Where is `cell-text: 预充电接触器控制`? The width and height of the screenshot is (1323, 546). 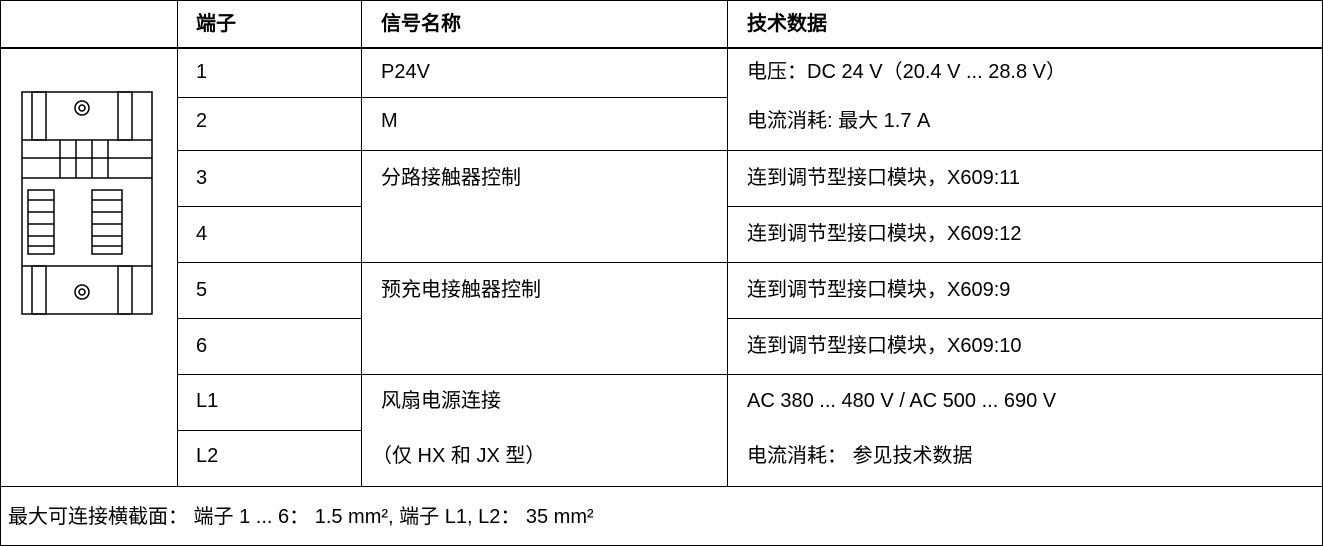 cell-text: 预充电接触器控制 is located at coordinates (461, 290).